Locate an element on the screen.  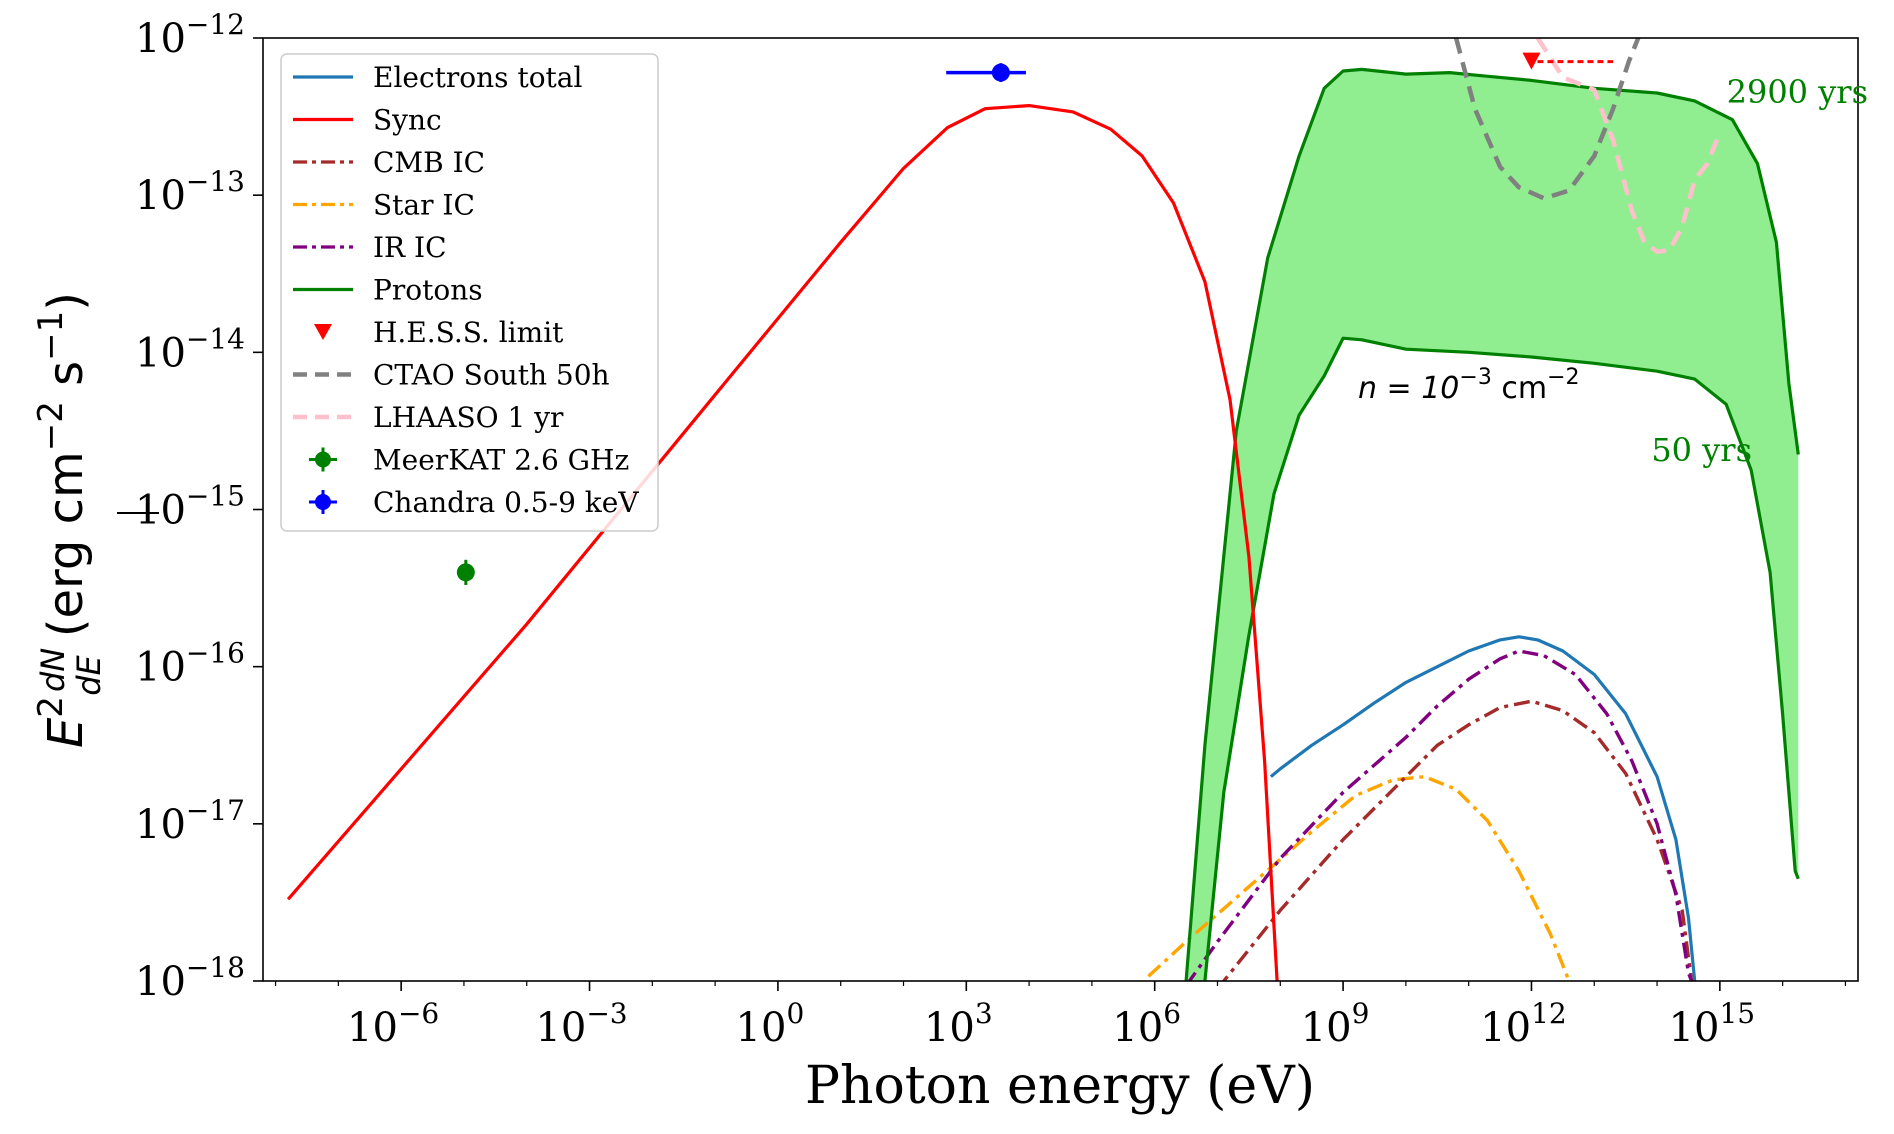
x-axis-ticks: 10⁻⁶ 10⁻³ 10⁰ 10³ 10⁶ 10⁹ 10¹² 10¹⁵ is located at coordinates (1060, 1016).